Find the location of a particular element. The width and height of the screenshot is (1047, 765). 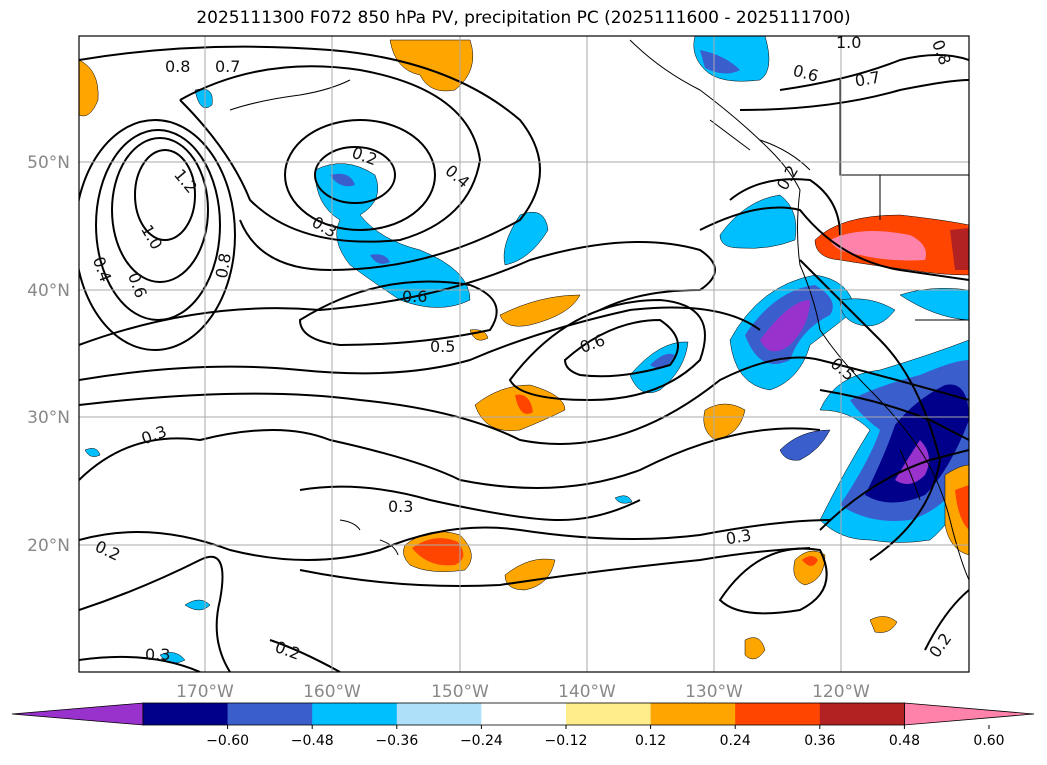

colorbar-tick-label: 0.60 is located at coordinates (988, 741).